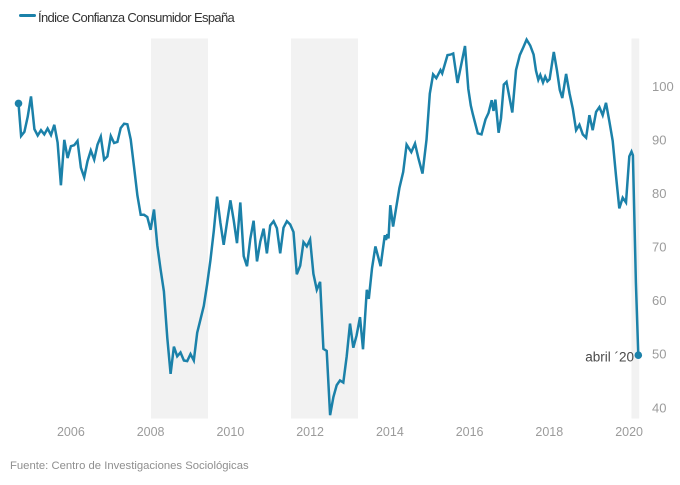 The width and height of the screenshot is (680, 485). Describe the element at coordinates (151, 432) in the screenshot. I see `svg-text: 2008` at that location.